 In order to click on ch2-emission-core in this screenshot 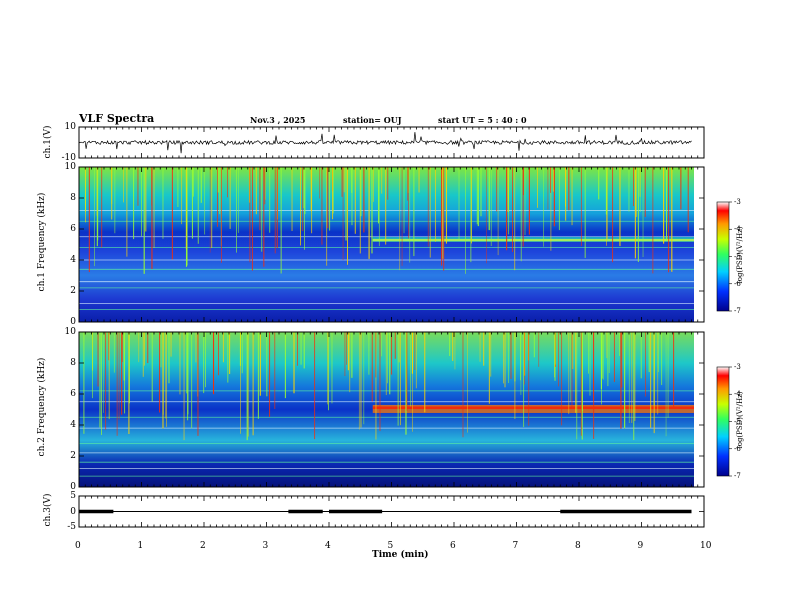, I will do `click(533, 407)`.